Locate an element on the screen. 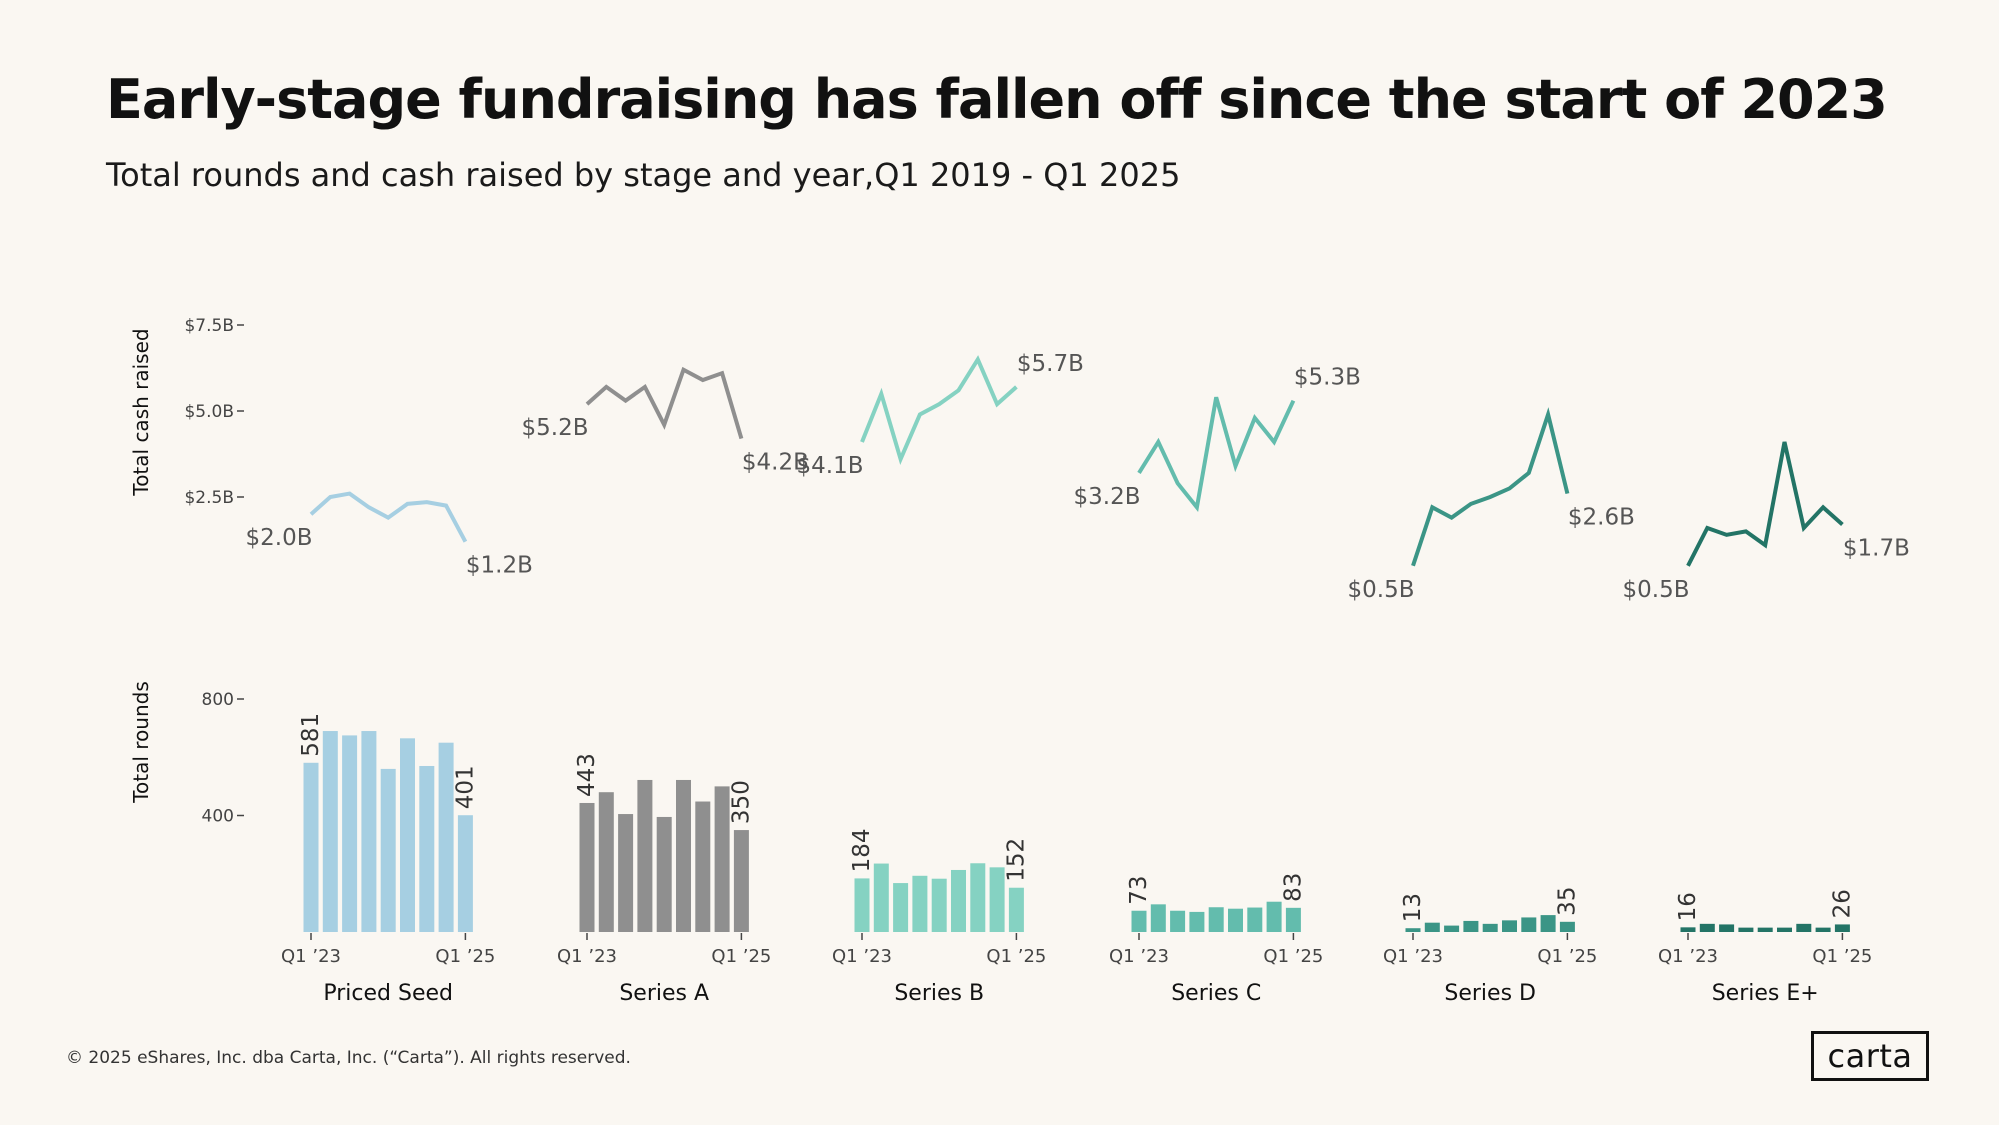  line-end-label-series-e-: $1.7B is located at coordinates (1876, 549).